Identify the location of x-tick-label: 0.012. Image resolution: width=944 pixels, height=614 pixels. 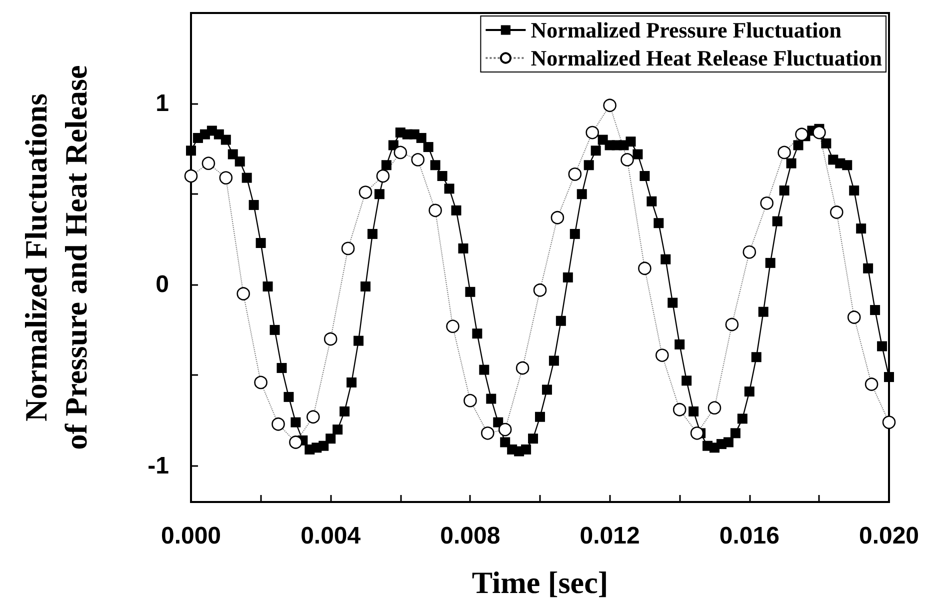
(610, 536).